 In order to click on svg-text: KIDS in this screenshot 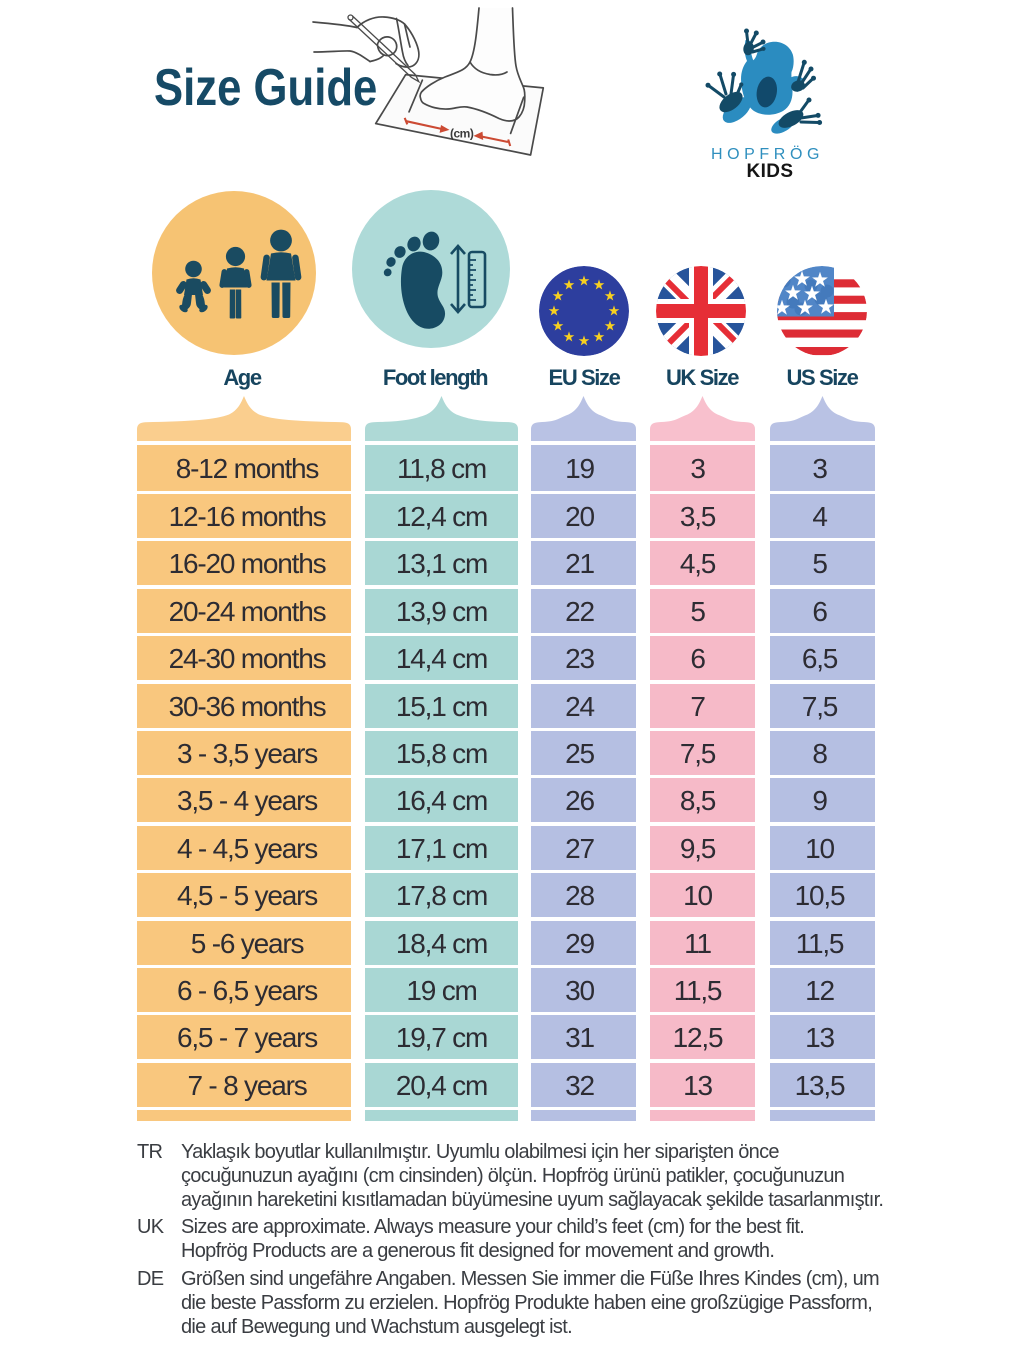, I will do `click(770, 171)`.